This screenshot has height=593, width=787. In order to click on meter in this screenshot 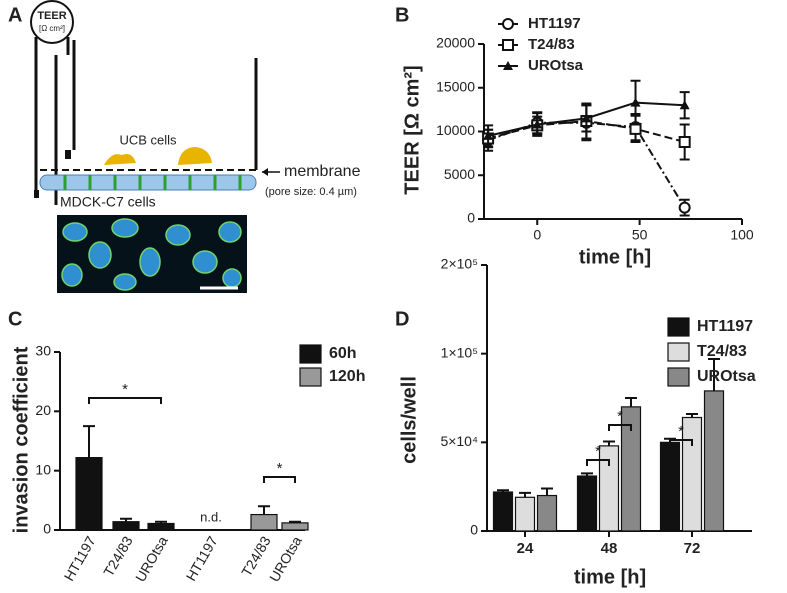, I will do `click(52, 22)`.